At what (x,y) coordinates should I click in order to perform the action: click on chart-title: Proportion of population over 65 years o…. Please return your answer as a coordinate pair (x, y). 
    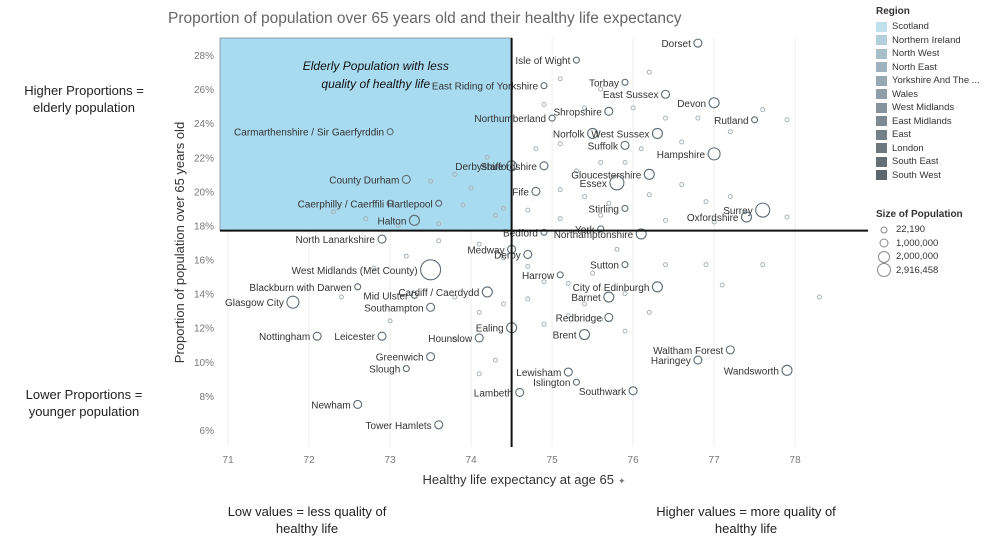
    Looking at the image, I should click on (425, 18).